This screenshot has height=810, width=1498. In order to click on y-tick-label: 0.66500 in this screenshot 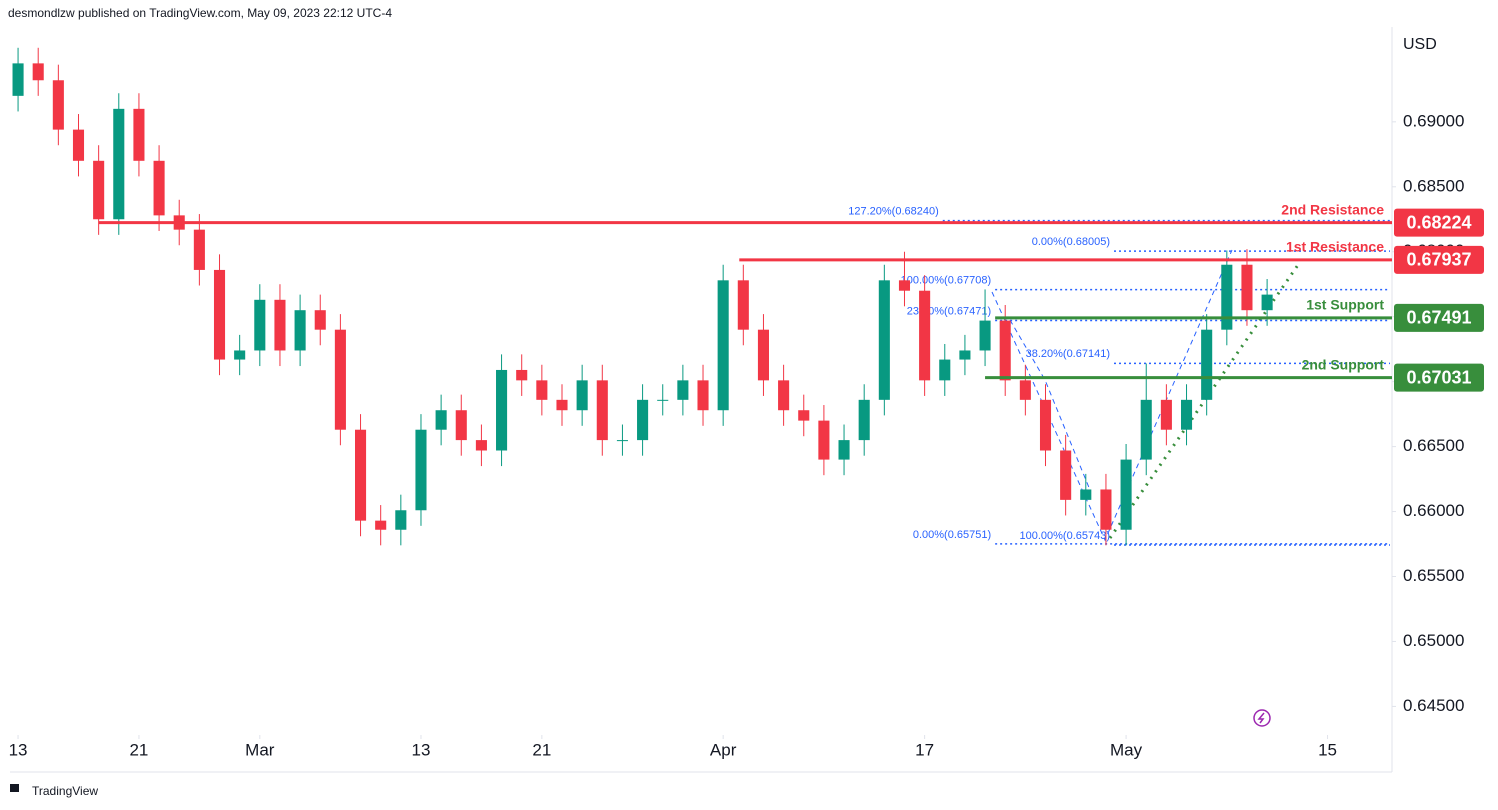, I will do `click(1433, 445)`.